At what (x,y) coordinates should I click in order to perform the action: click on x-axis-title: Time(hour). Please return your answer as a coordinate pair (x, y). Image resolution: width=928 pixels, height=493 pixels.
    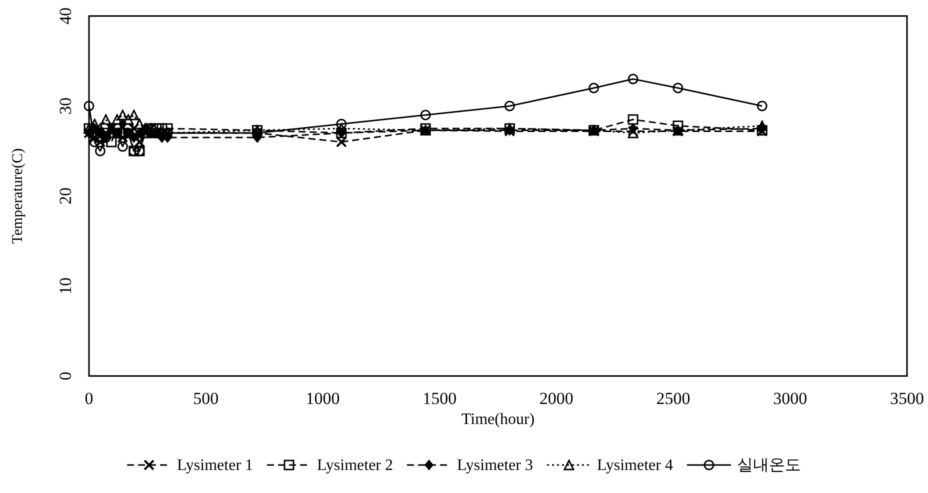
    Looking at the image, I should click on (498, 419).